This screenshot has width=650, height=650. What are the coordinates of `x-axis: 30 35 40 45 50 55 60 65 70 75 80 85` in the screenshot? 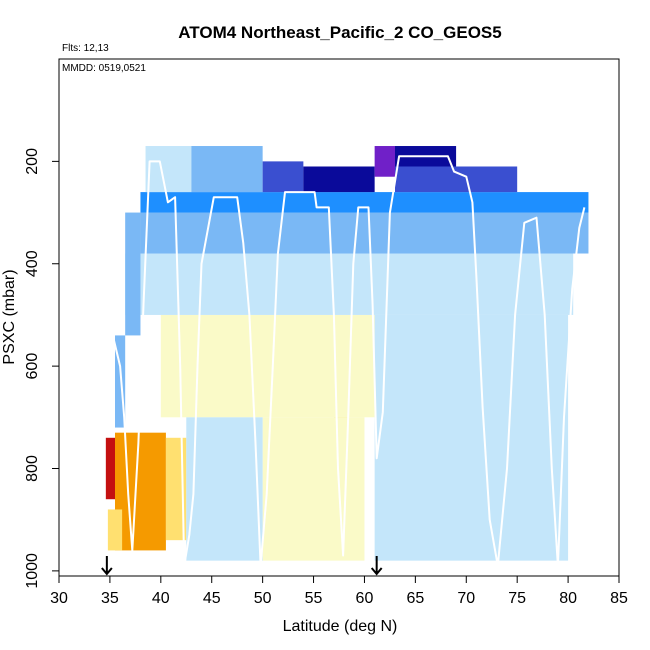 It's located at (339, 591).